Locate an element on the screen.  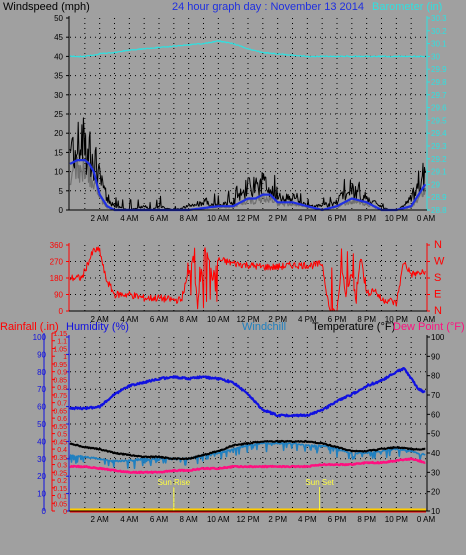
barometer-tick-label: 29.9 is located at coordinates (439, 69).